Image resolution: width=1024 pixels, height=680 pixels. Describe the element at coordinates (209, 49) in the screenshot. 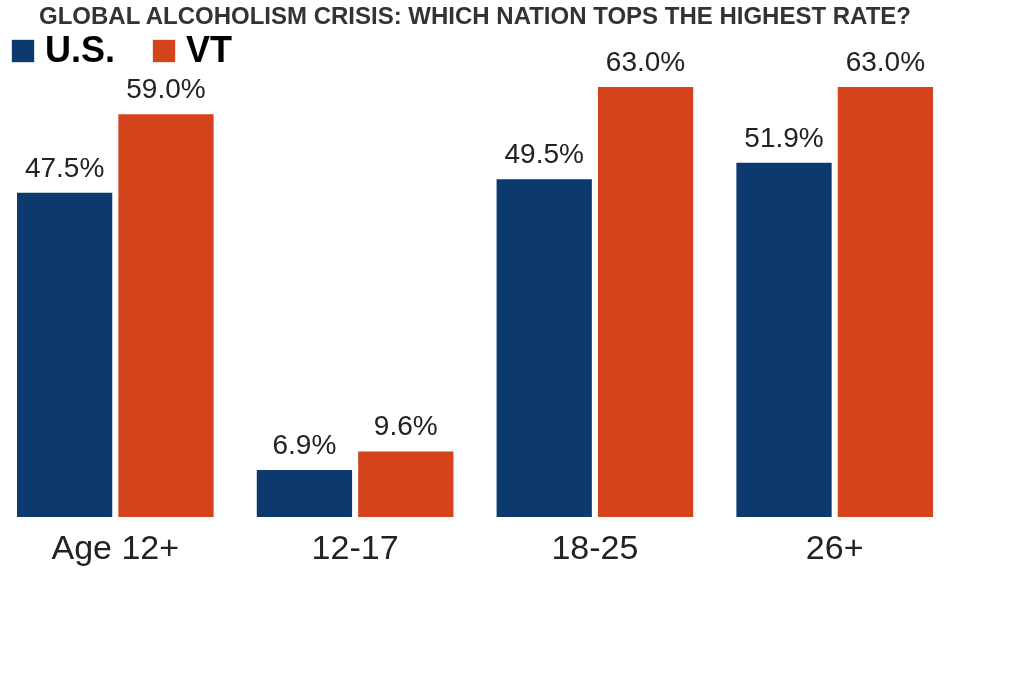

I see `legend-label: VT` at that location.